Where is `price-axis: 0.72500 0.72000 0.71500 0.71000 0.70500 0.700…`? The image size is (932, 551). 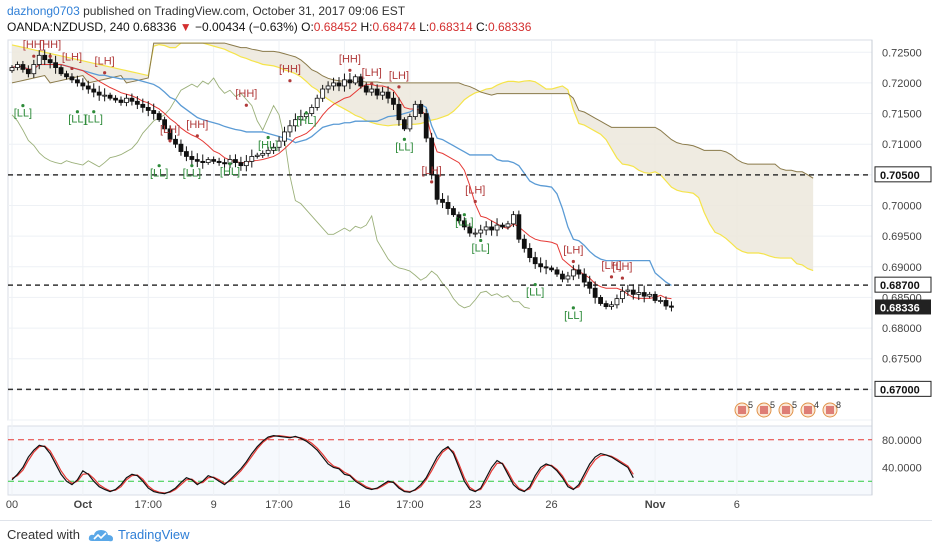 price-axis: 0.72500 0.72000 0.71500 0.71000 0.70500 0.700… is located at coordinates (901, 267).